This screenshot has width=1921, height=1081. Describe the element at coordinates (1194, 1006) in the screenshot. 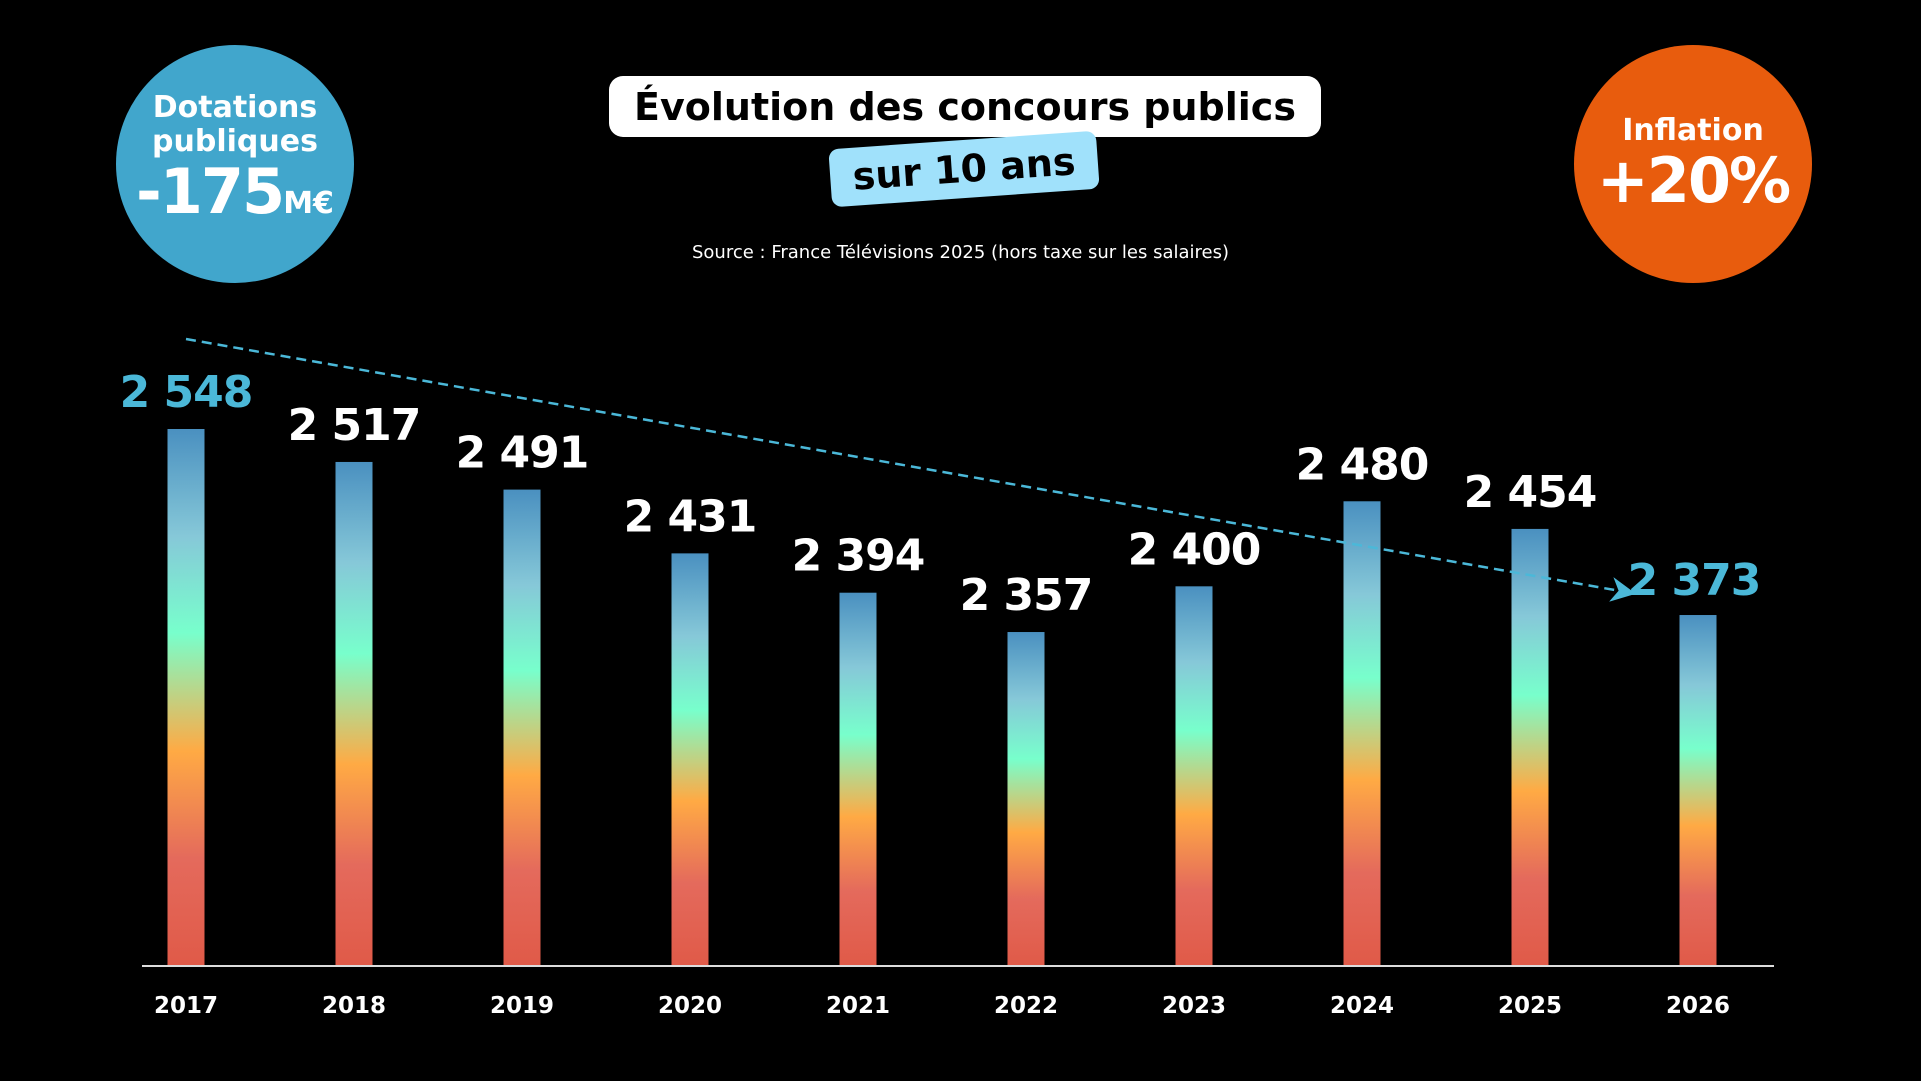

I see `x-tick-label: 2023` at that location.